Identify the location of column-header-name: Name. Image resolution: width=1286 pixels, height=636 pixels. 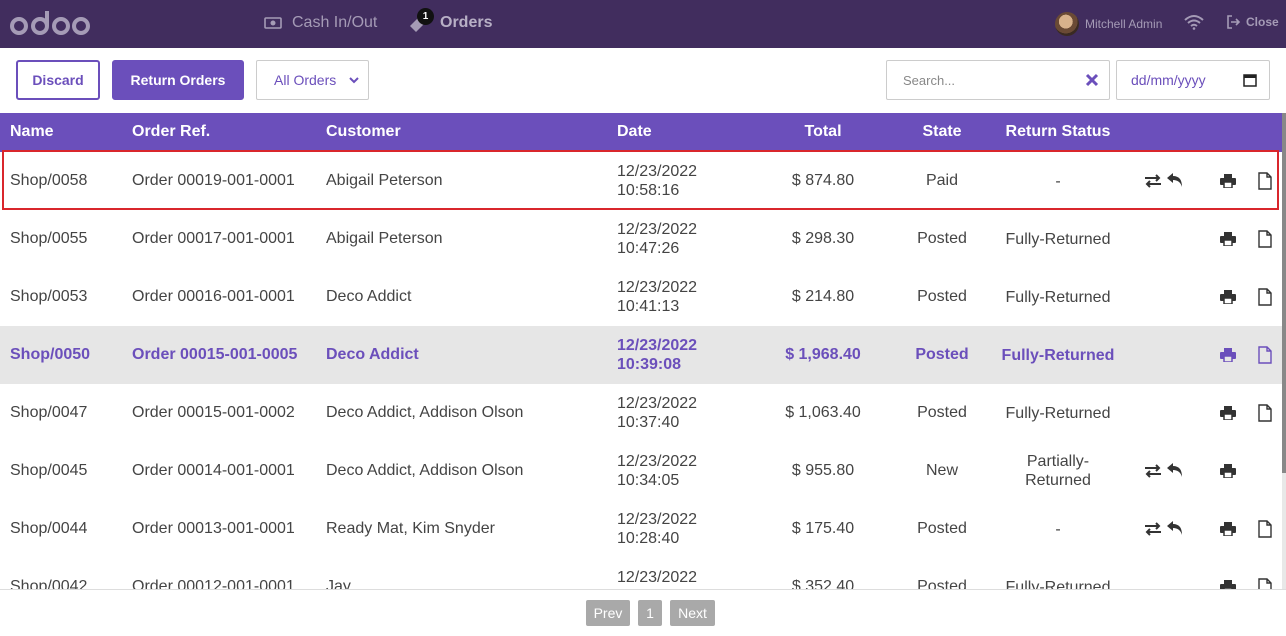
(32, 131).